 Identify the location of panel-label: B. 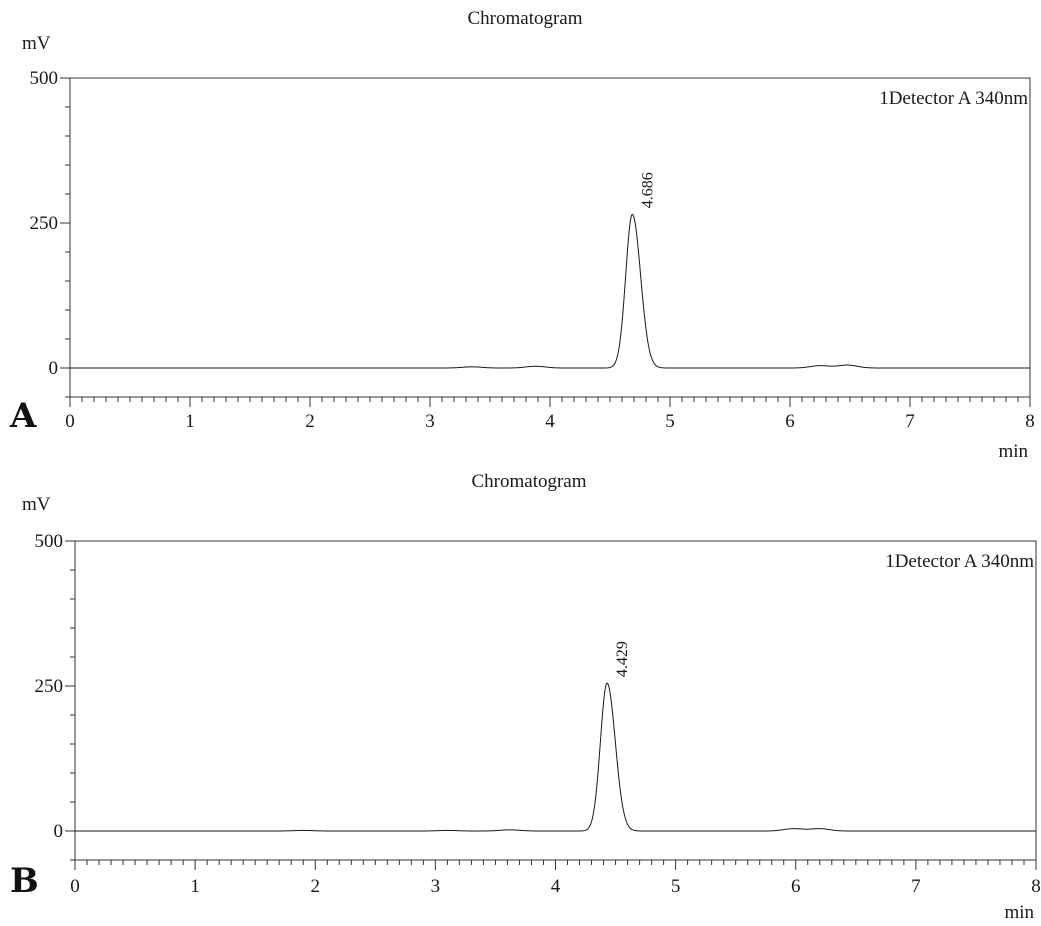
(24, 881).